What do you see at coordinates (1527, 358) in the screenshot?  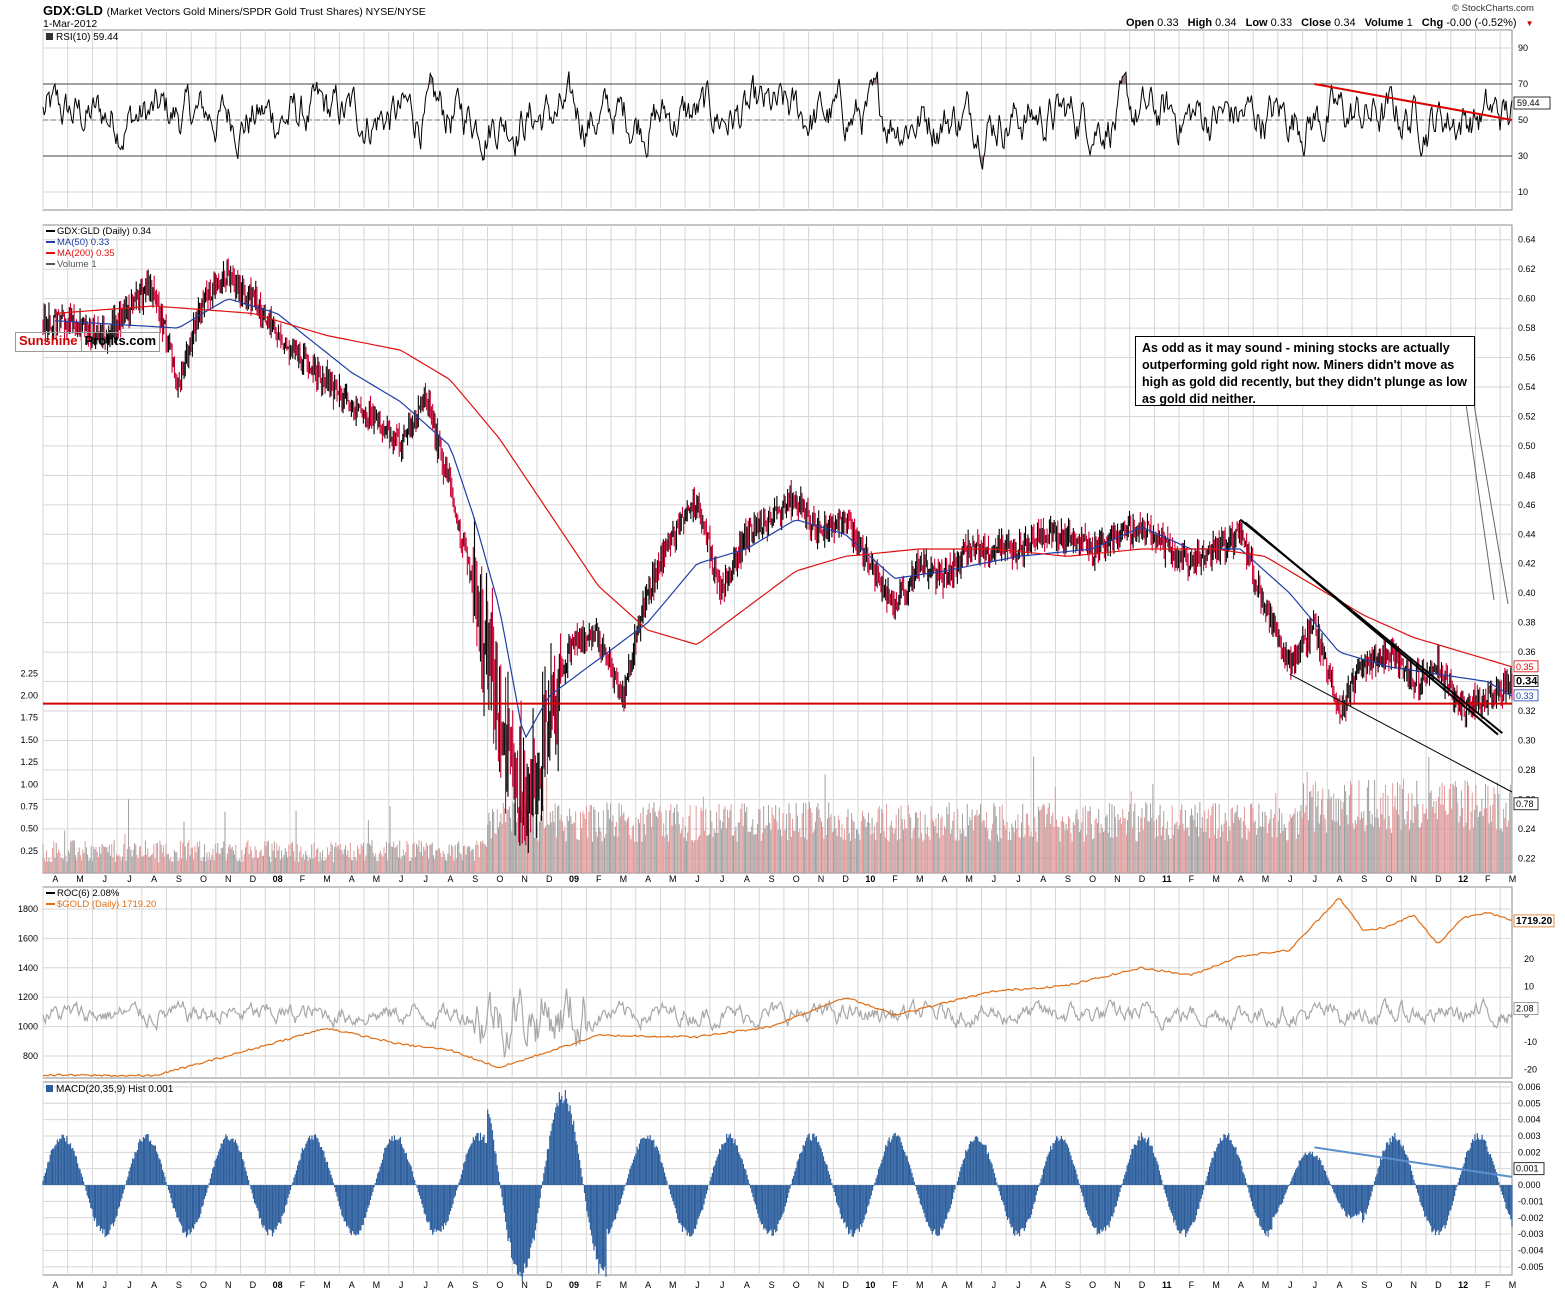 I see `price-y-tick: 0.56` at bounding box center [1527, 358].